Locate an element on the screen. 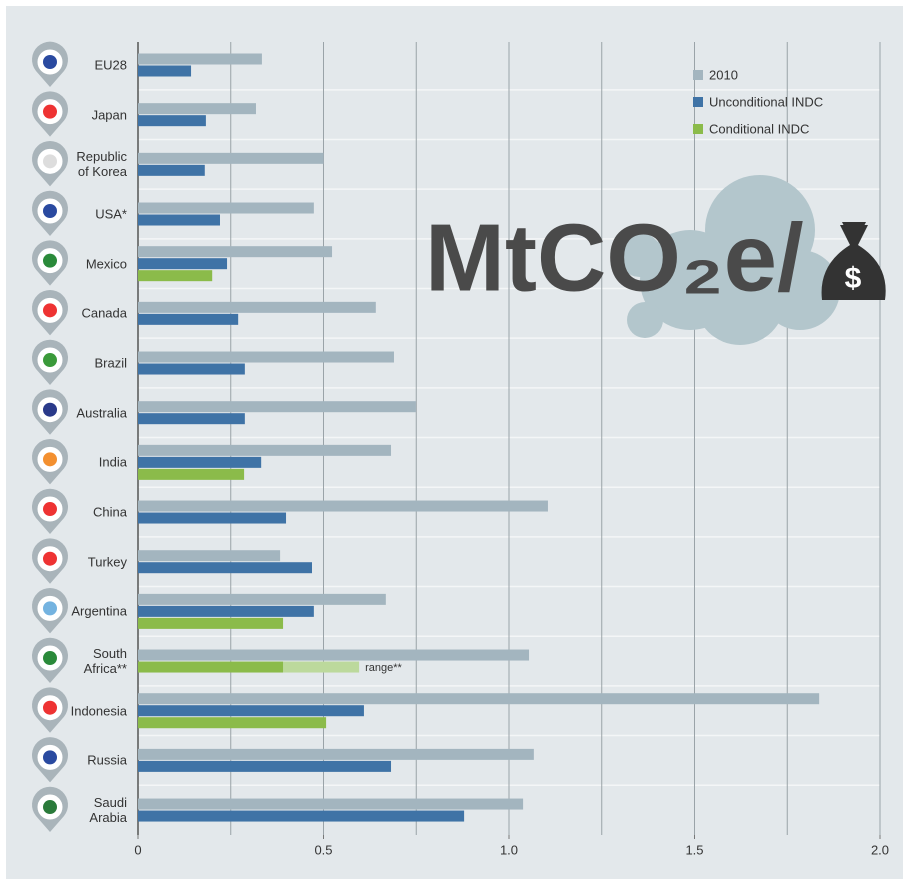 The image size is (909, 883). legend-label: Conditional INDC is located at coordinates (759, 128).